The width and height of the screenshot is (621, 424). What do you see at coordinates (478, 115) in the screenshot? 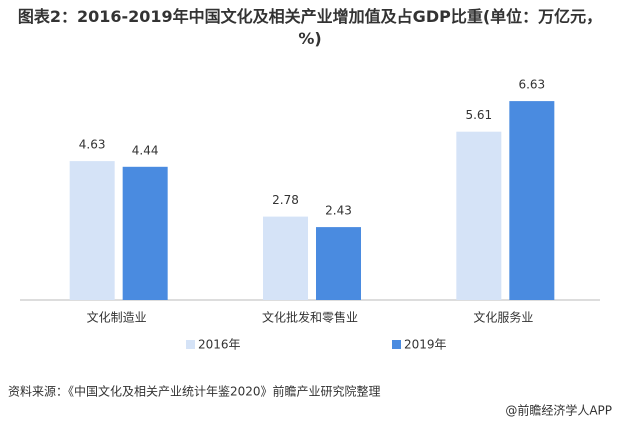
I see `value-label: 5.61` at bounding box center [478, 115].